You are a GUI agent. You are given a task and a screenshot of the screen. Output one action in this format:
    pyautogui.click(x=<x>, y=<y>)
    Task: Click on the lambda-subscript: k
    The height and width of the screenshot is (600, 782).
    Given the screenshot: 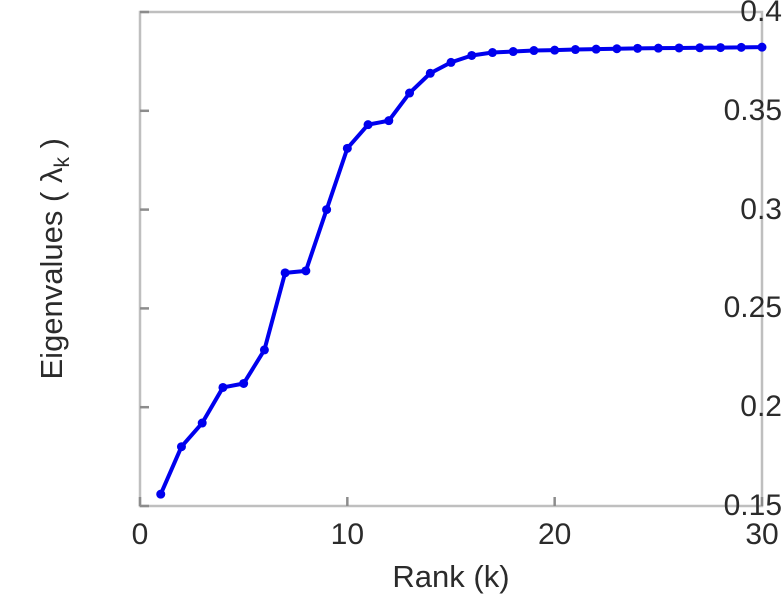 What is the action you would take?
    pyautogui.click(x=63, y=162)
    